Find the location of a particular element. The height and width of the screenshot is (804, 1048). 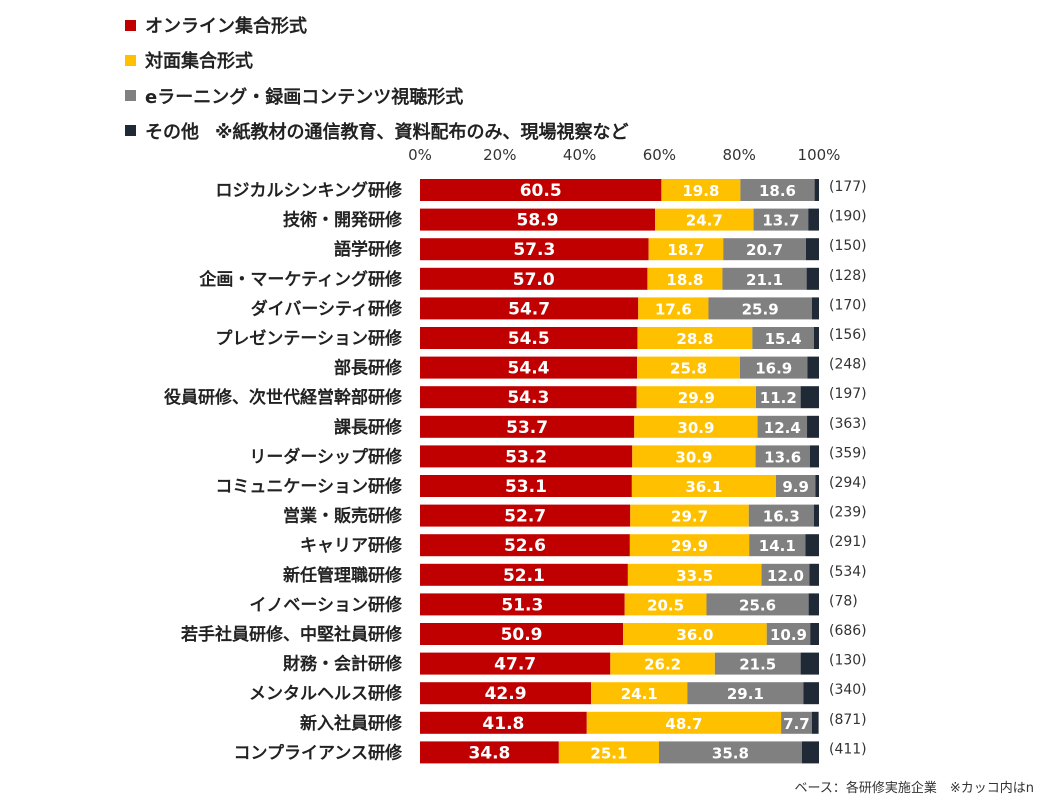

n-label: (686) is located at coordinates (848, 631).